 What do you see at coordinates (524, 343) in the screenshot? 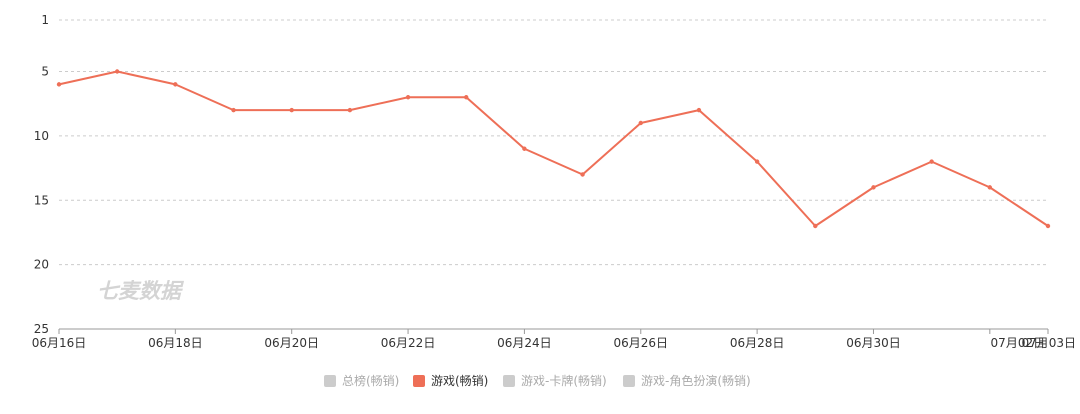
I see `x-tick-label: 06月24日` at bounding box center [524, 343].